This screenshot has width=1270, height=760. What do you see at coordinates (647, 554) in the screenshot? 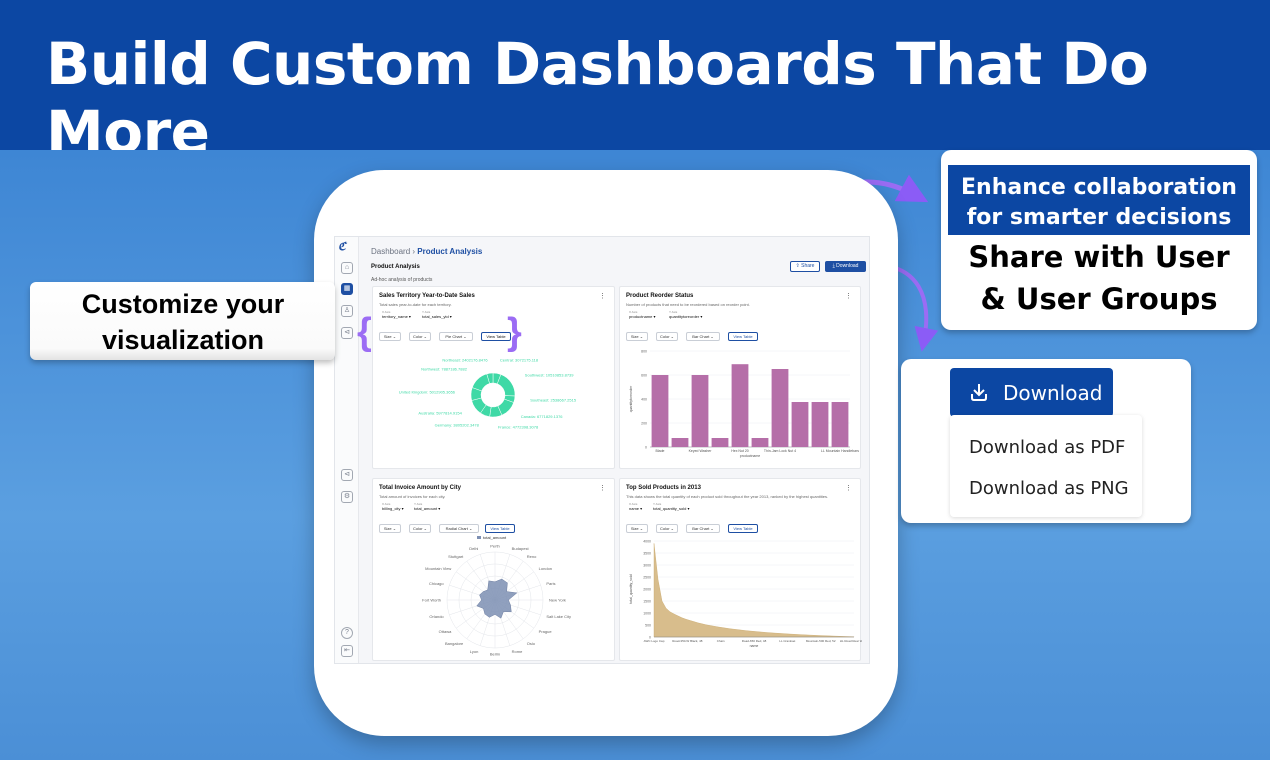
I see `y-tick-label: 3500` at bounding box center [647, 554].